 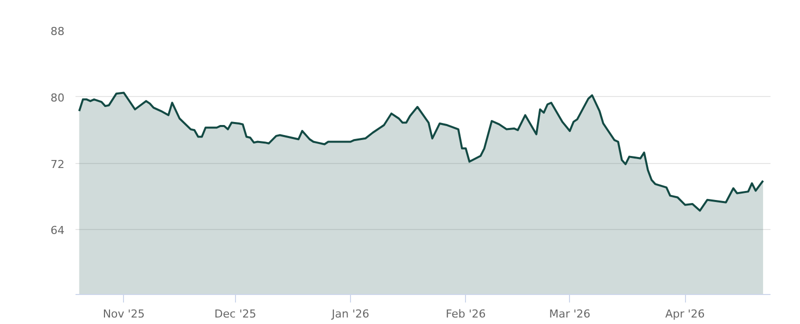 What do you see at coordinates (57, 164) in the screenshot?
I see `y-tick-label: 72` at bounding box center [57, 164].